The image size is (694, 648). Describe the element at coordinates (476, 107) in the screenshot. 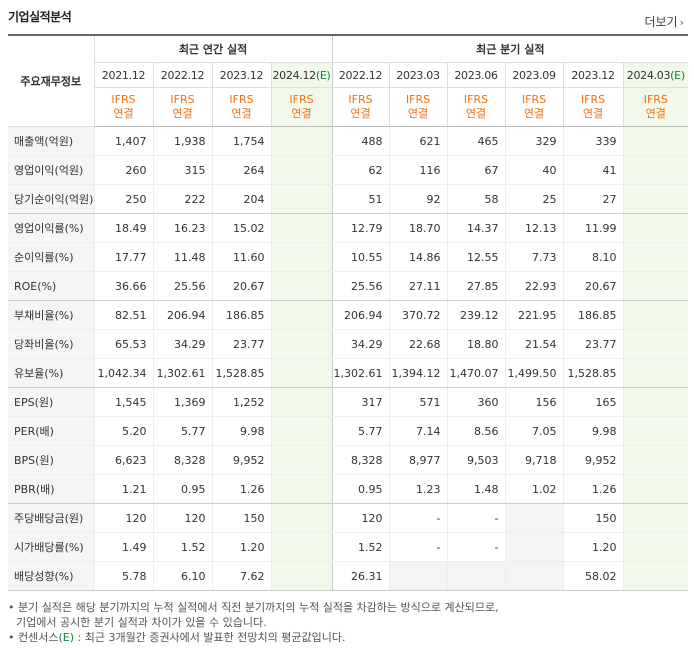

I see `ifrs-badge-quarter-2: IFRS 연결` at that location.